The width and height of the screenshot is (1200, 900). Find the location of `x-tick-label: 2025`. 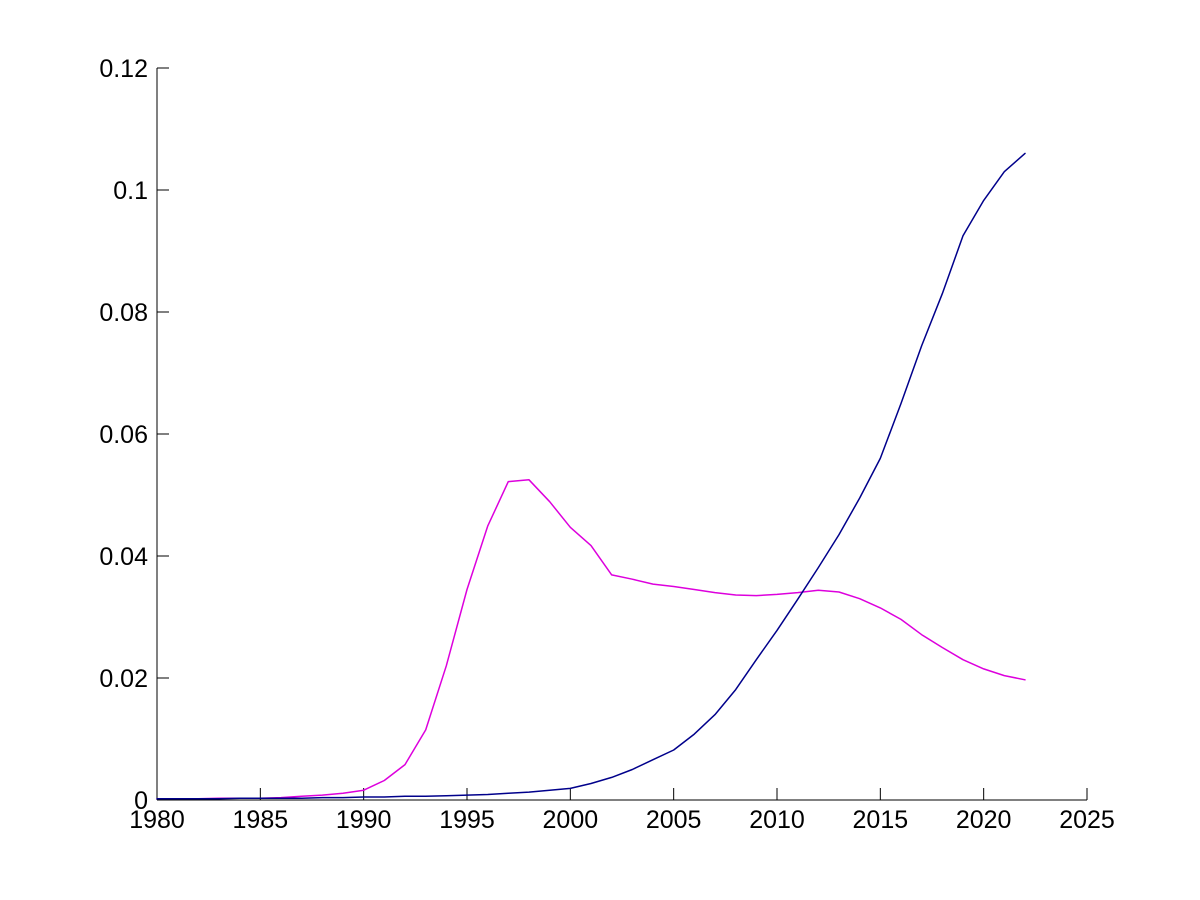

x-tick-label: 2025 is located at coordinates (1087, 820).